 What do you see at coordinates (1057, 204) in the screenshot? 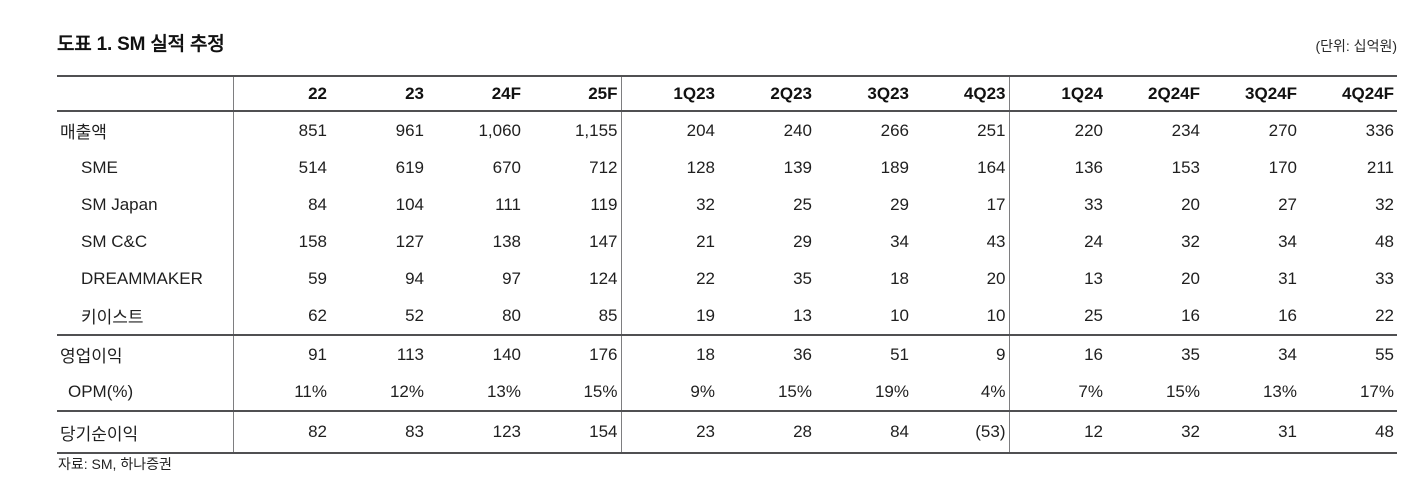
I see `table-cell: 33` at bounding box center [1057, 204].